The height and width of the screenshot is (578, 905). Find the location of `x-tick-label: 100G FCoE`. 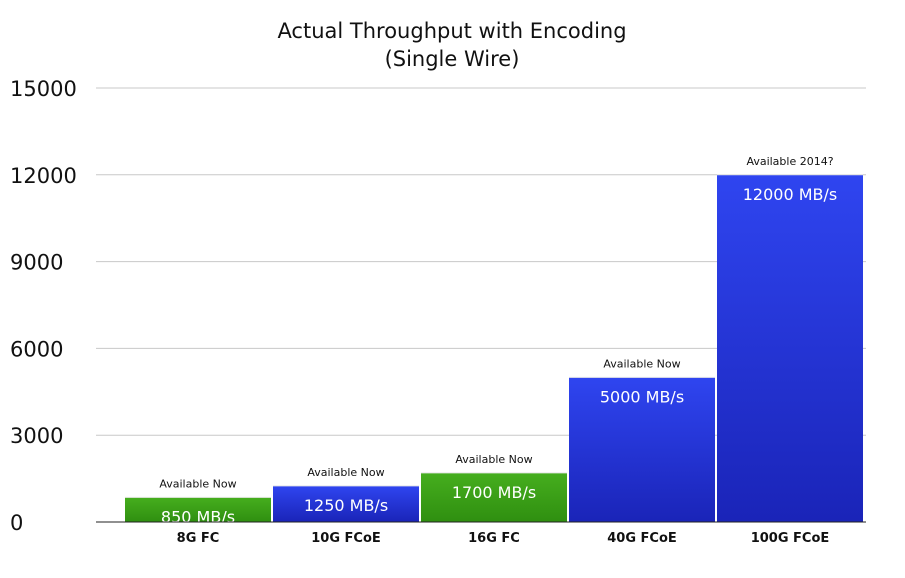

x-tick-label: 100G FCoE is located at coordinates (790, 538).